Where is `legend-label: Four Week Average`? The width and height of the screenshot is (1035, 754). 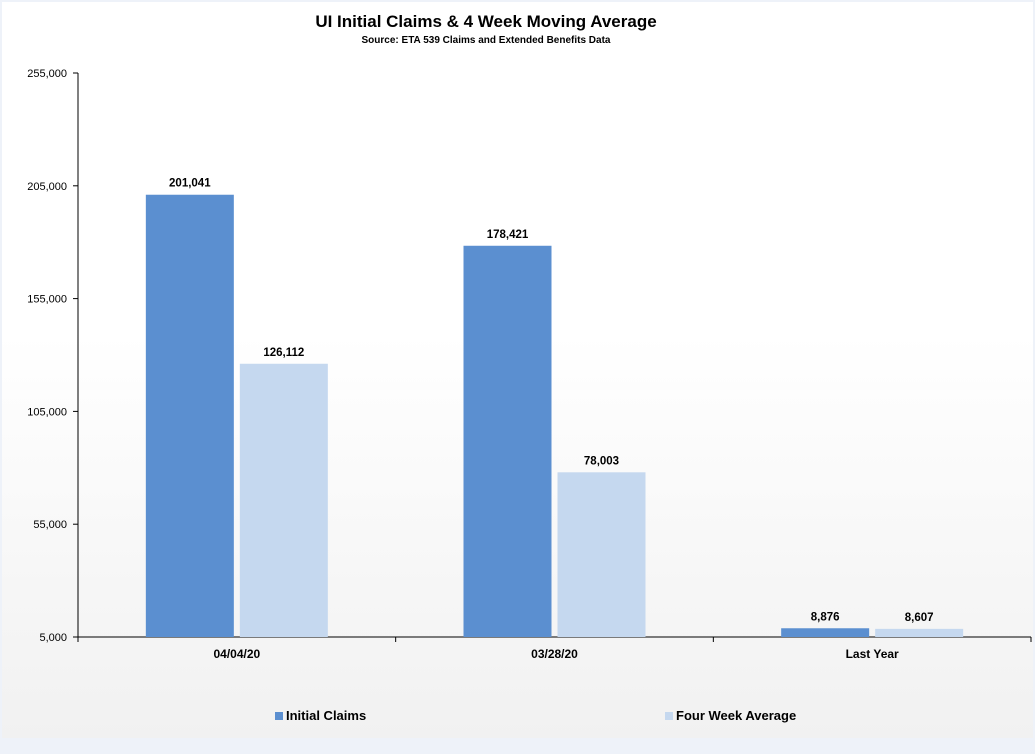 legend-label: Four Week Average is located at coordinates (736, 715).